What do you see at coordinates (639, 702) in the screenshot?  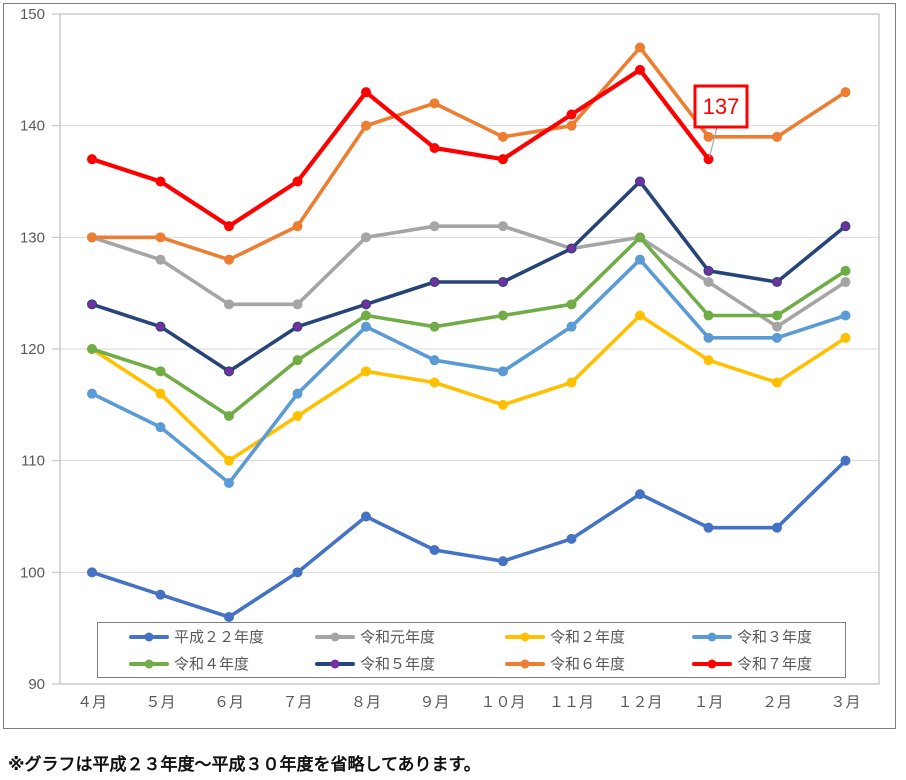 I see `x-tick-label: １２月` at bounding box center [639, 702].